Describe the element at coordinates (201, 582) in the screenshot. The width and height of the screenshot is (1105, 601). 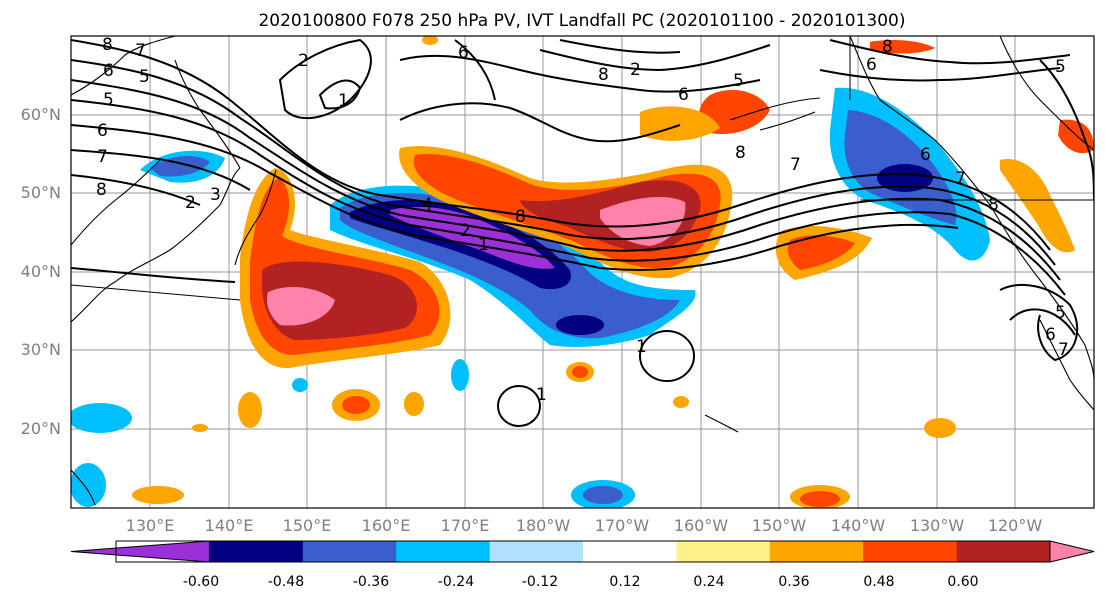
I see `colorbar-tick-label: -0.60` at that location.